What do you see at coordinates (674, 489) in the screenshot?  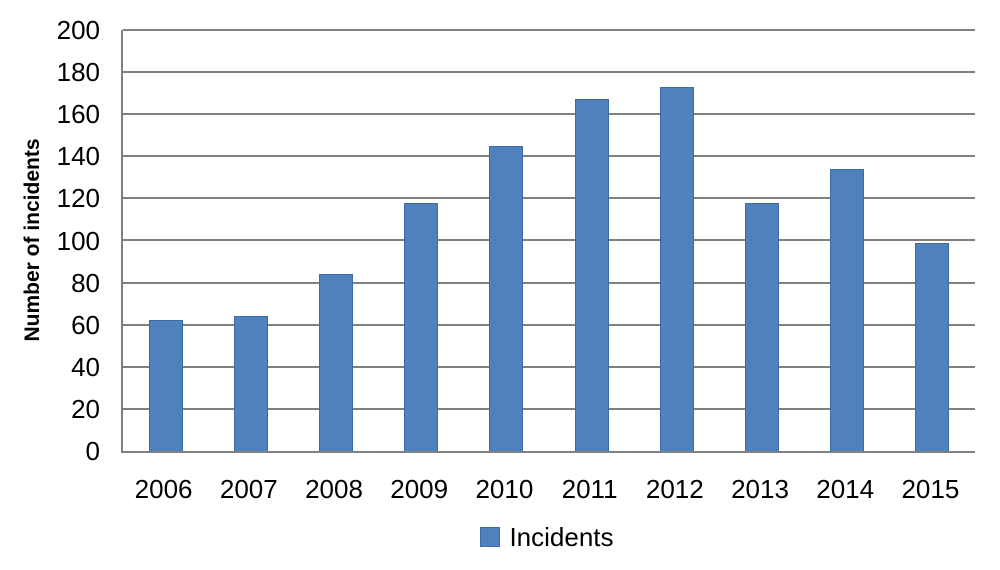 I see `x-tick-label-2012: 2012` at bounding box center [674, 489].